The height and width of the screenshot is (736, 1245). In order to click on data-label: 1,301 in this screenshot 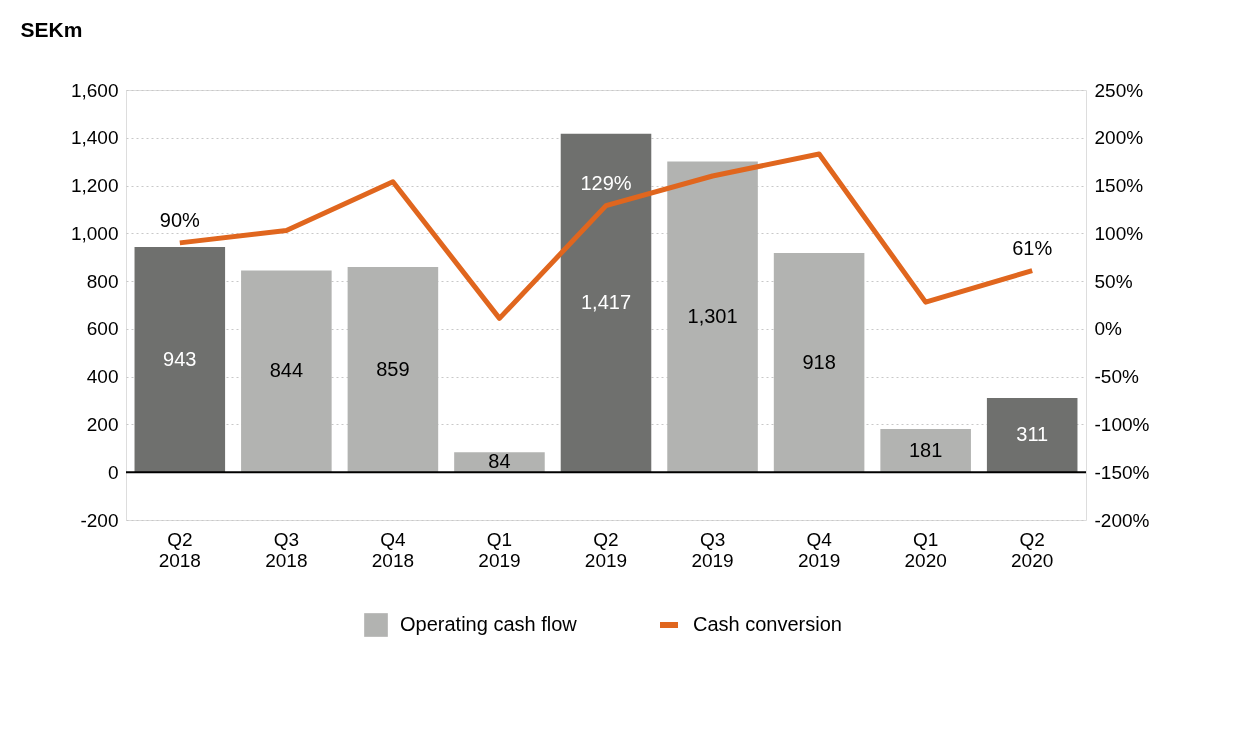, I will do `click(712, 315)`.